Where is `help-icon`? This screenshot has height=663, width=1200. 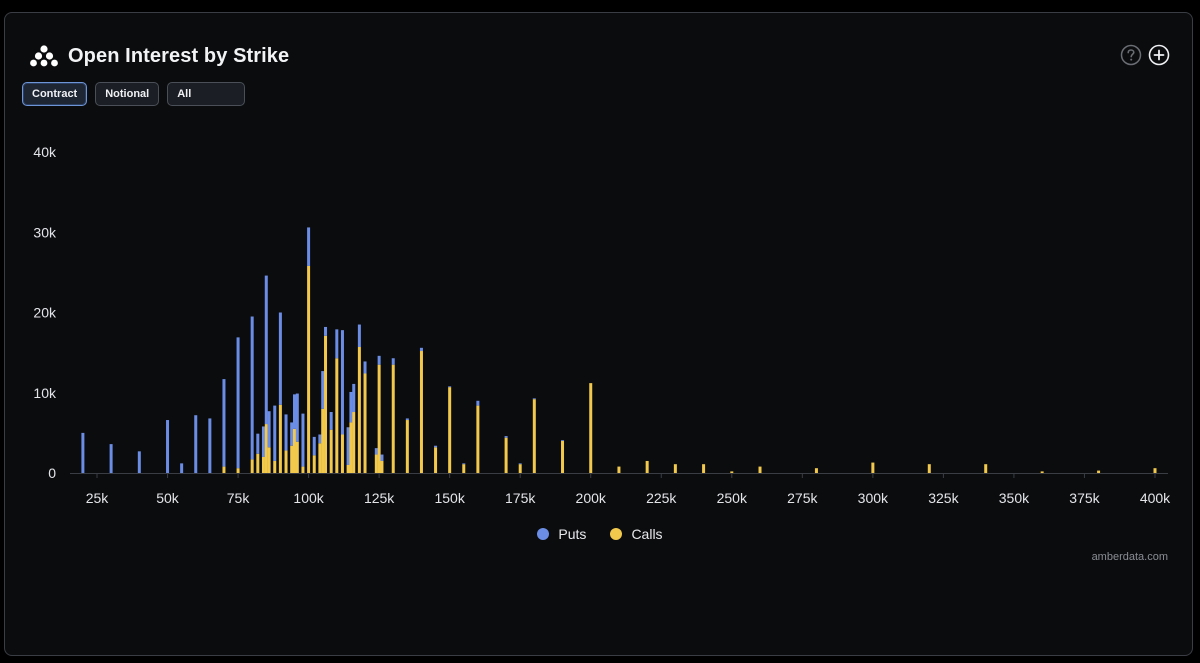 help-icon is located at coordinates (1131, 55).